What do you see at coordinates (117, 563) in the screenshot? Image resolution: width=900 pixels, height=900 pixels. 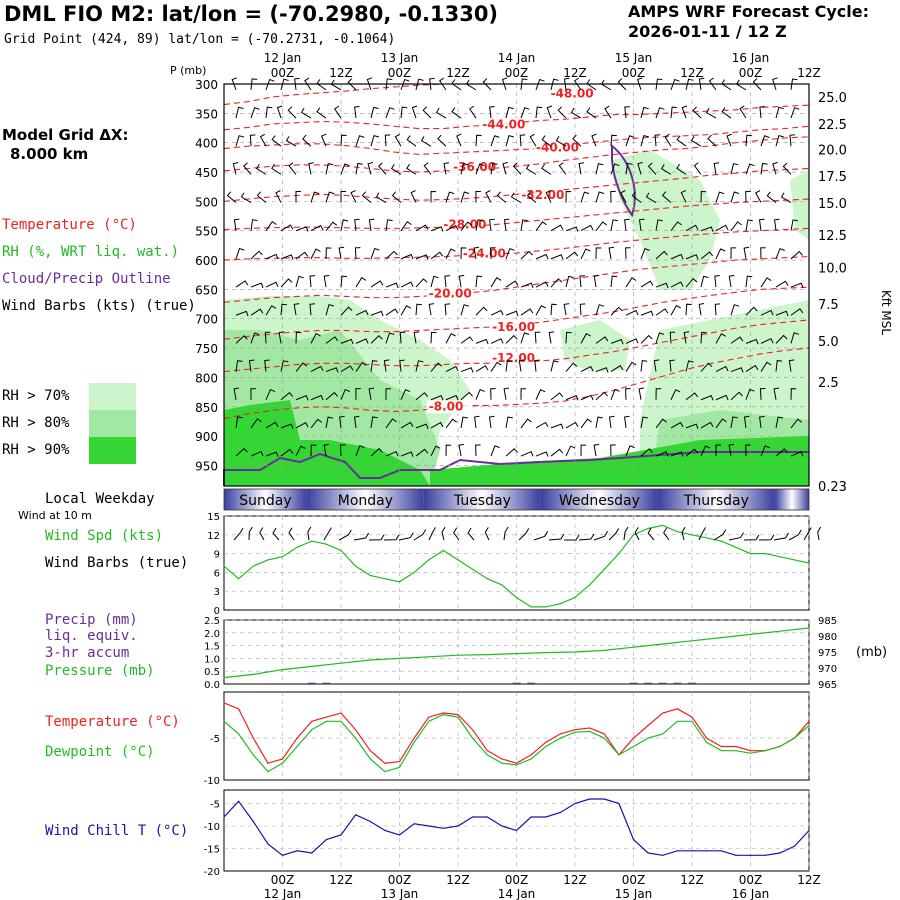 I see `legend-wind-barbs-sfc: Wind Barbs (true)` at bounding box center [117, 563].